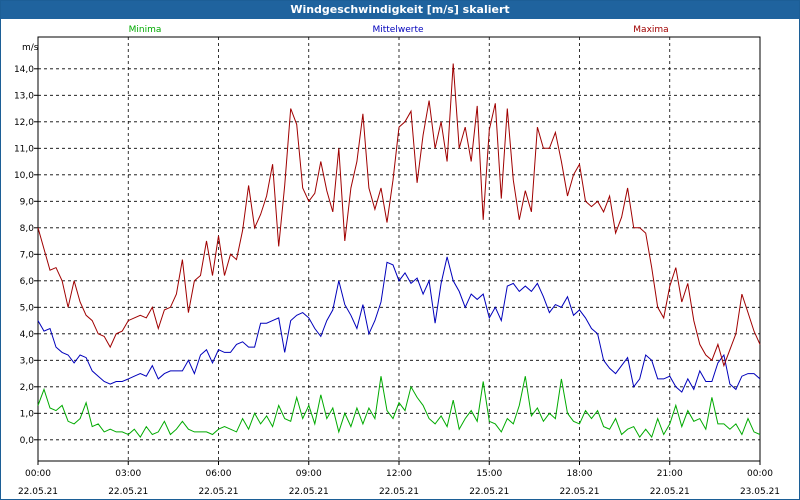  What do you see at coordinates (650, 30) in the screenshot?
I see `legend-entry-maxima: Maxima` at bounding box center [650, 30].